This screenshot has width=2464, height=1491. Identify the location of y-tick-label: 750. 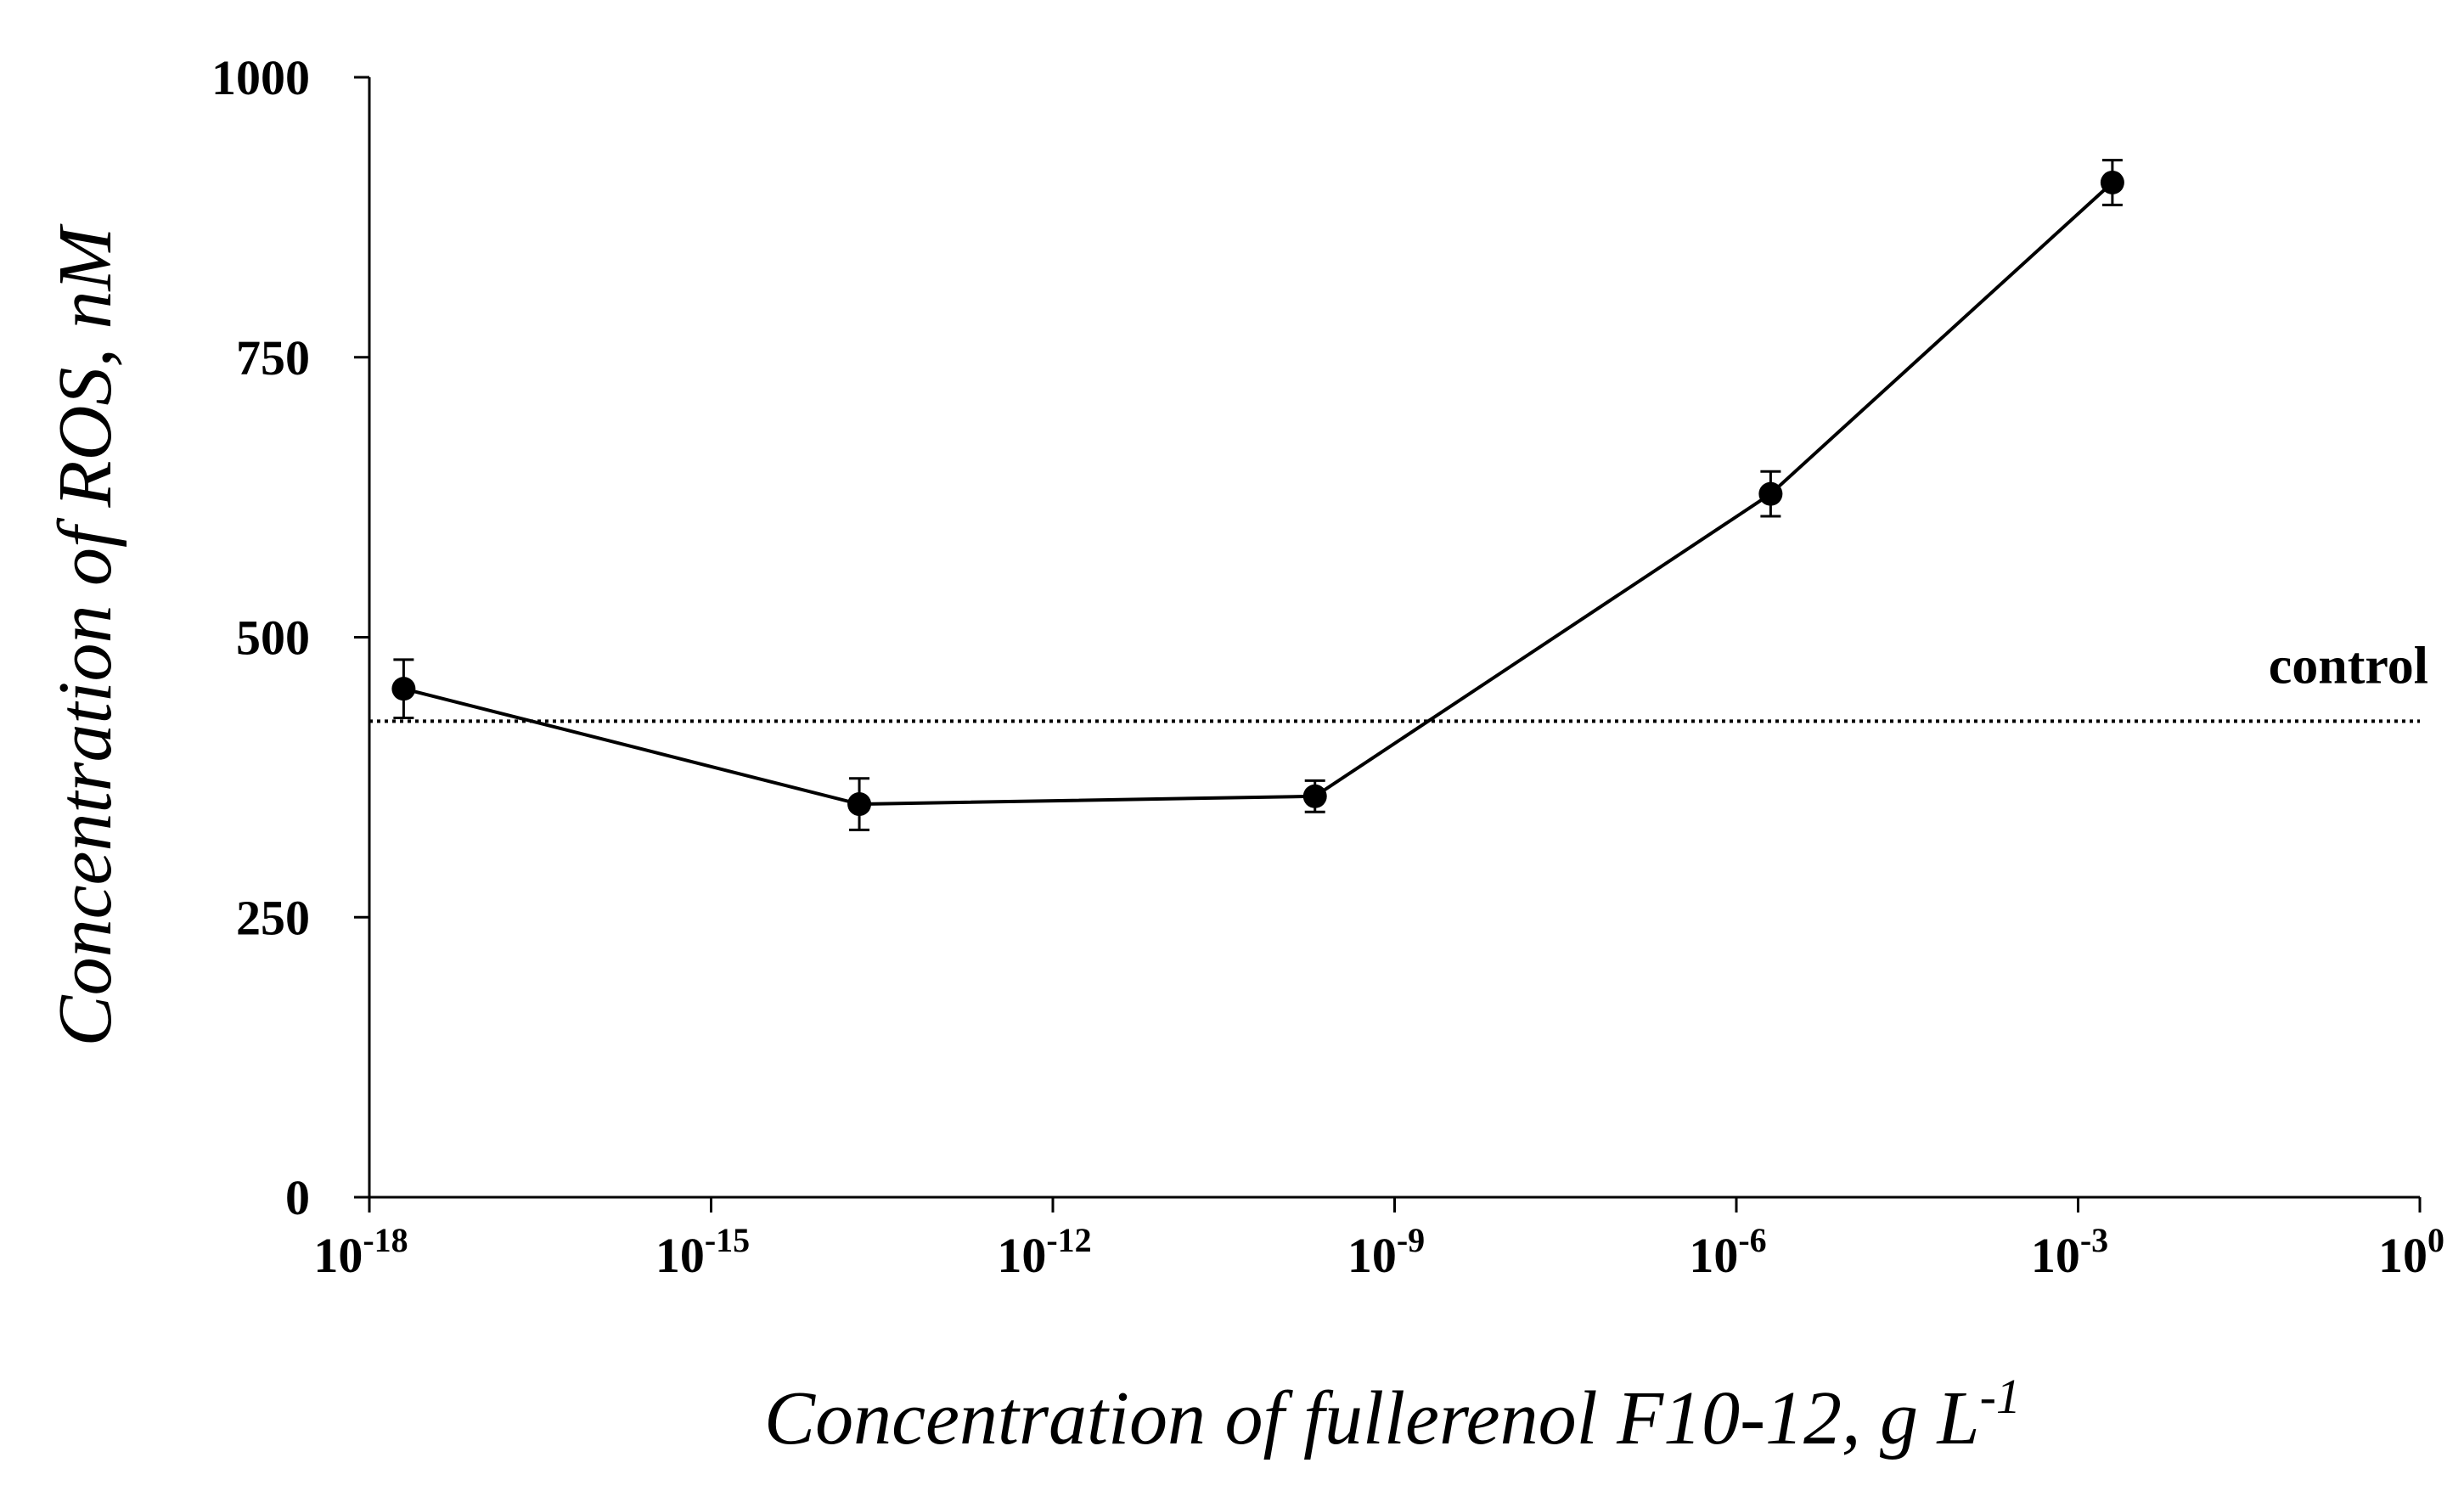
(273, 357).